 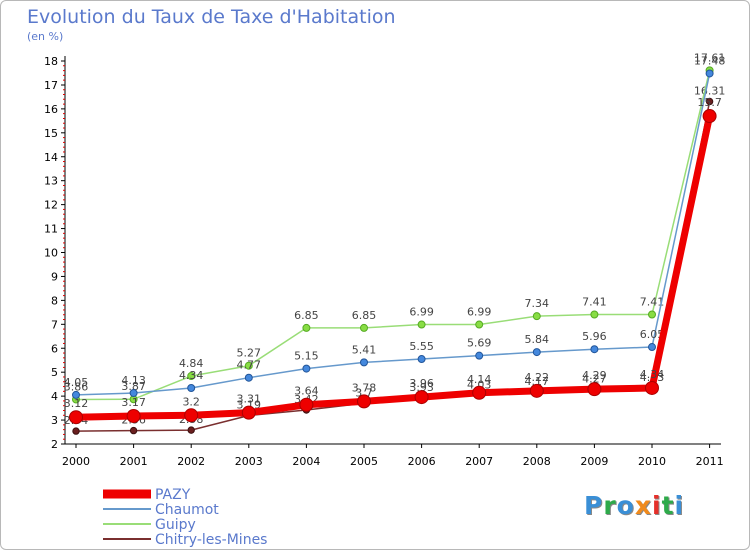 What do you see at coordinates (51, 133) in the screenshot?
I see `y-tick-label: 15` at bounding box center [51, 133].